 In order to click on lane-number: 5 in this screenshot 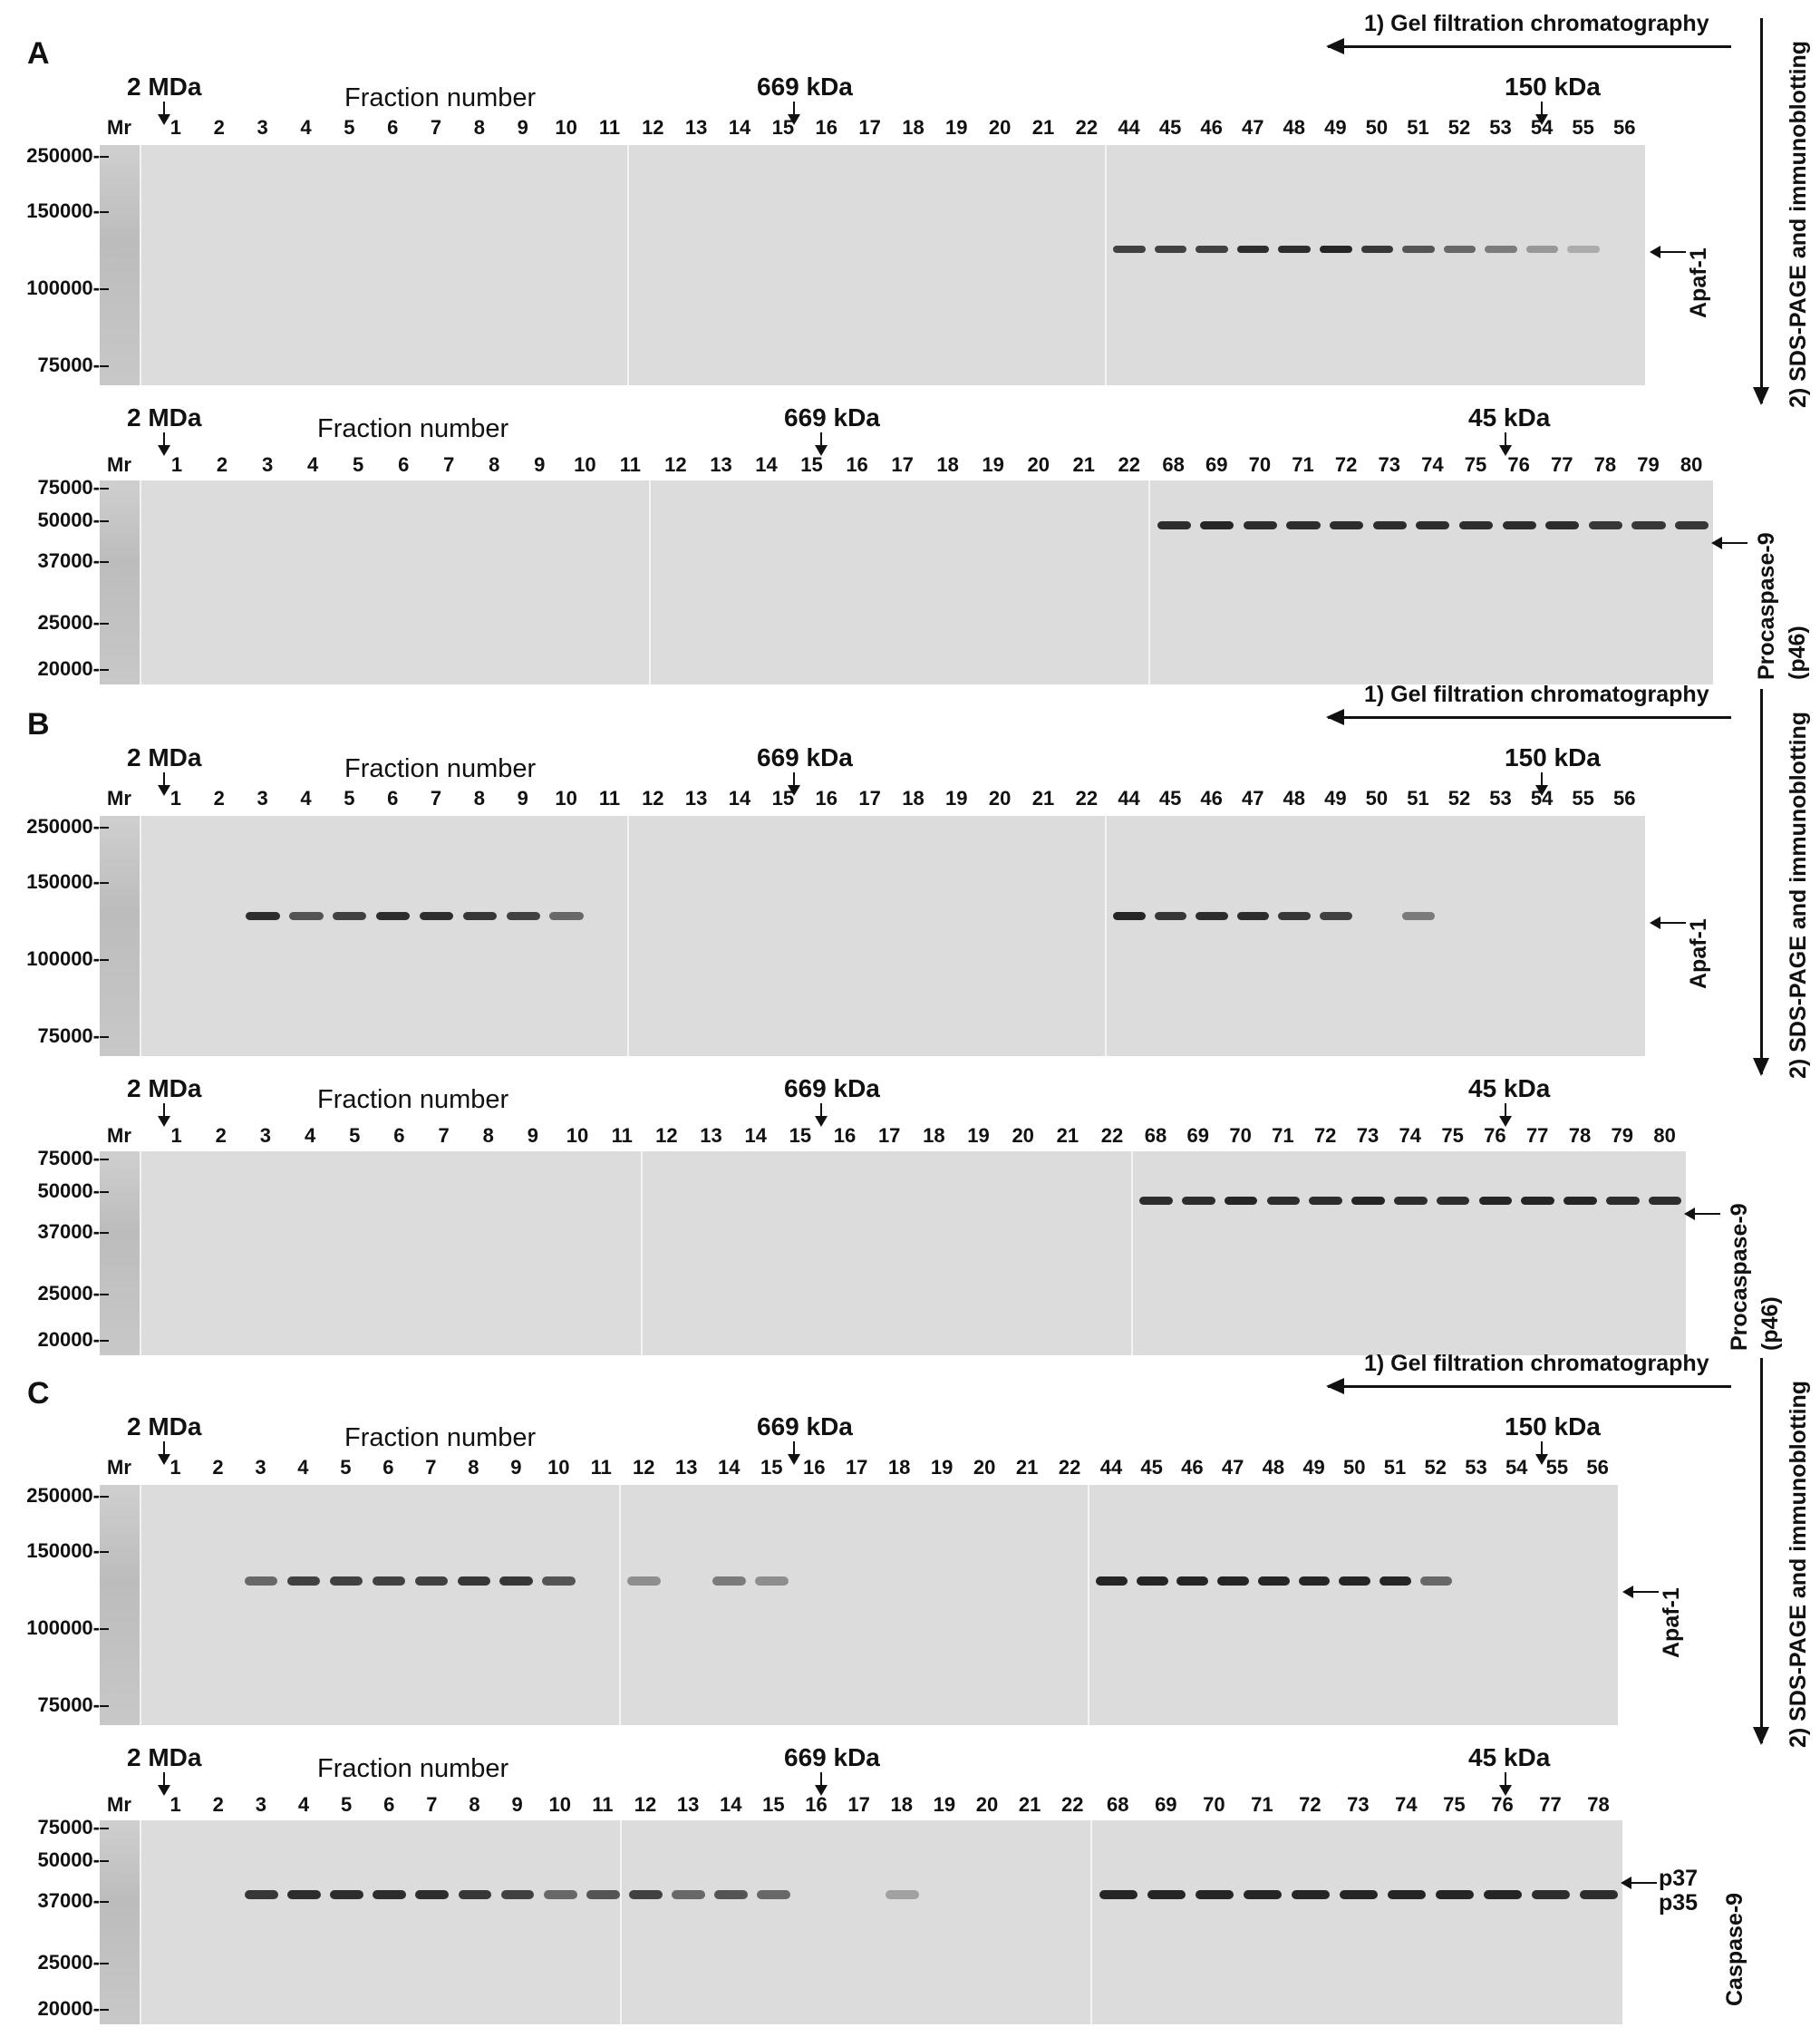, I will do `click(359, 465)`.